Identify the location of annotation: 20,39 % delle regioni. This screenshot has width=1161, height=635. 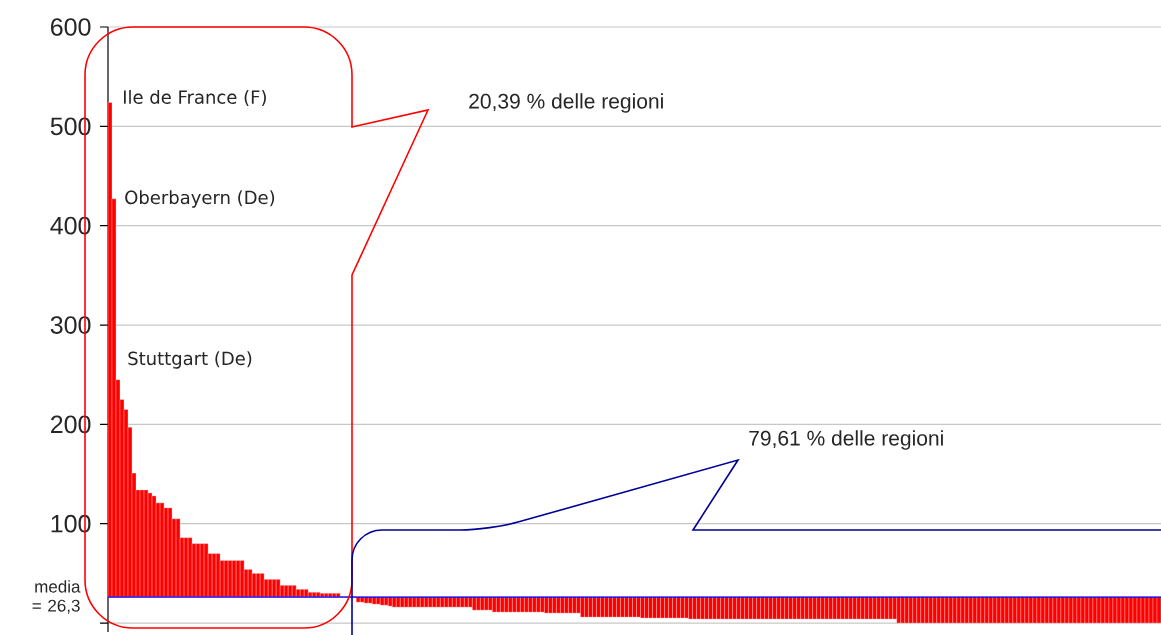
(566, 103).